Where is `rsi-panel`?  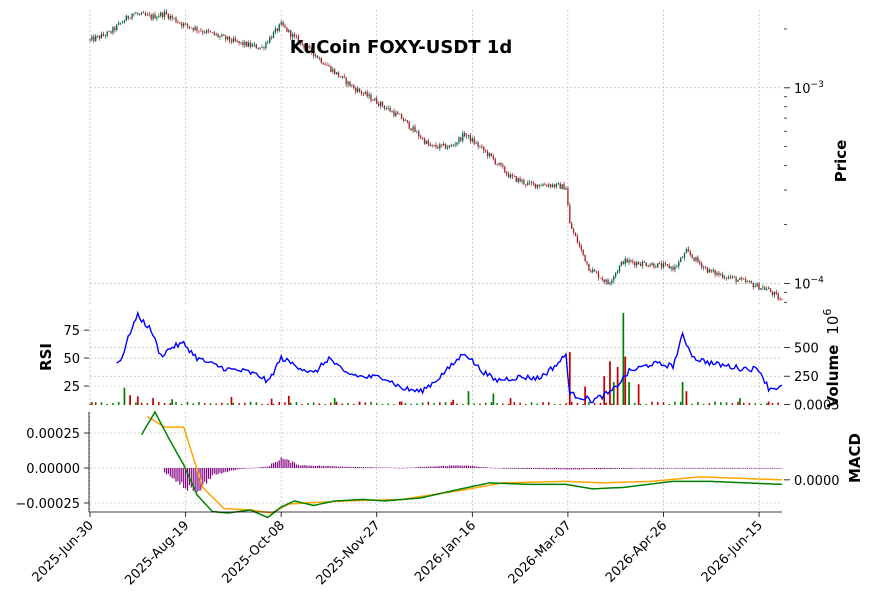
rsi-panel is located at coordinates (449, 357).